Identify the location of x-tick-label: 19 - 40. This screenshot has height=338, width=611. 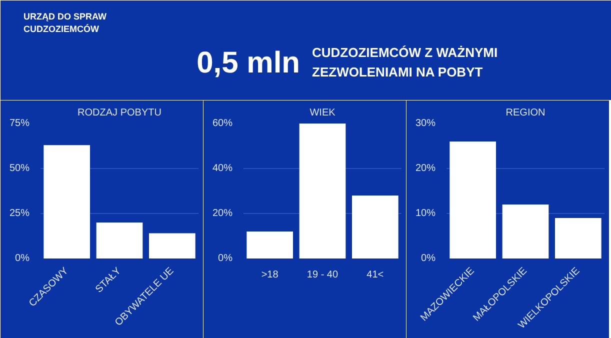
(322, 275).